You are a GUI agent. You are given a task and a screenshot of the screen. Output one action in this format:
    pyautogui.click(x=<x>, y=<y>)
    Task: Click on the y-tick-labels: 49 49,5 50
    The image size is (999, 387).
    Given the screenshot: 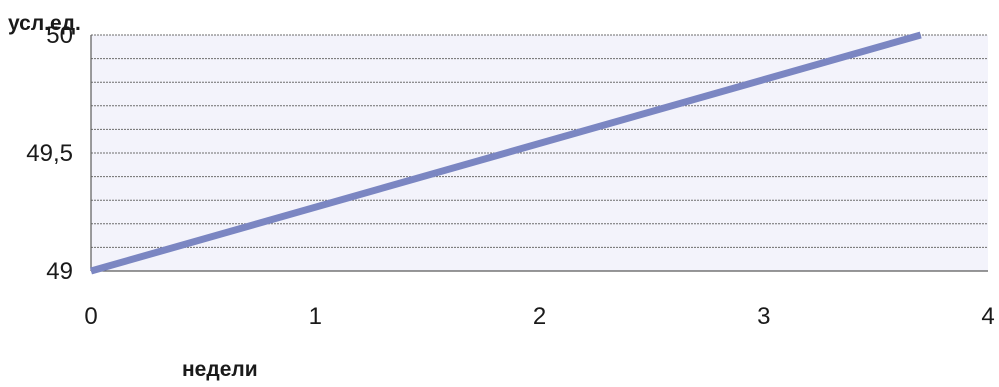 What is the action you would take?
    pyautogui.click(x=49, y=153)
    